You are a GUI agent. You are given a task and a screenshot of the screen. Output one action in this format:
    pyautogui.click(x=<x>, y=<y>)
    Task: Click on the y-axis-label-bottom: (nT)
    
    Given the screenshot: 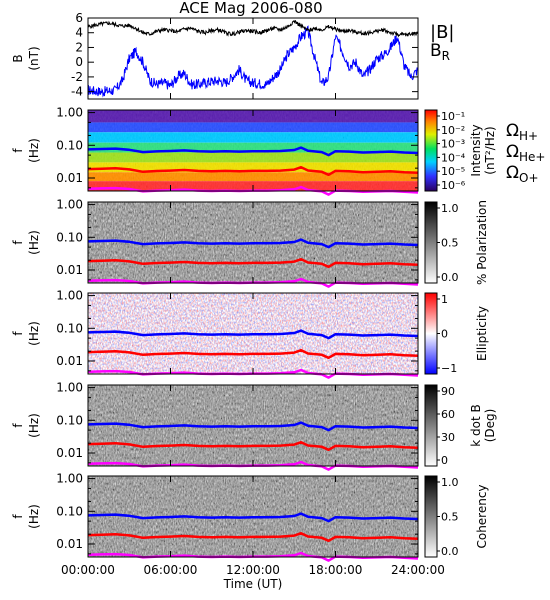 What is the action you would take?
    pyautogui.click(x=34, y=58)
    